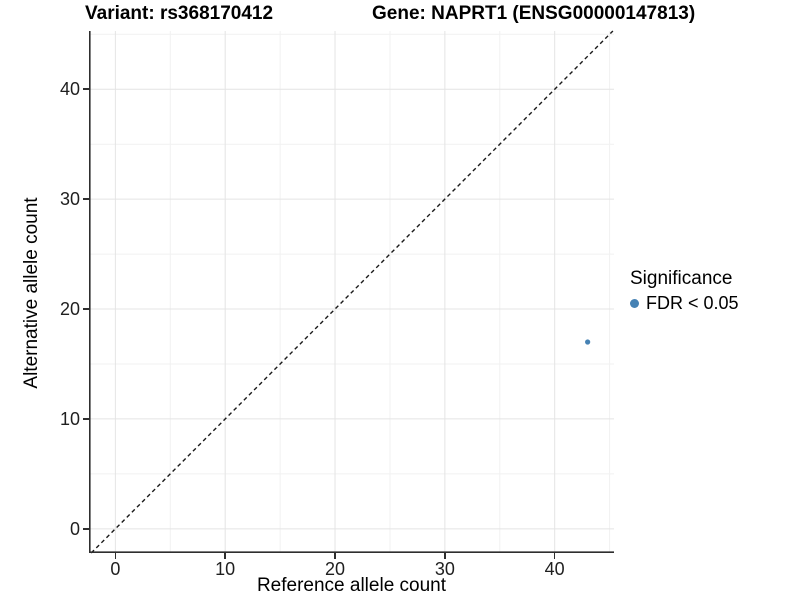 Image resolution: width=800 pixels, height=600 pixels. What do you see at coordinates (351, 585) in the screenshot?
I see `x-axis-title: Reference allele count` at bounding box center [351, 585].